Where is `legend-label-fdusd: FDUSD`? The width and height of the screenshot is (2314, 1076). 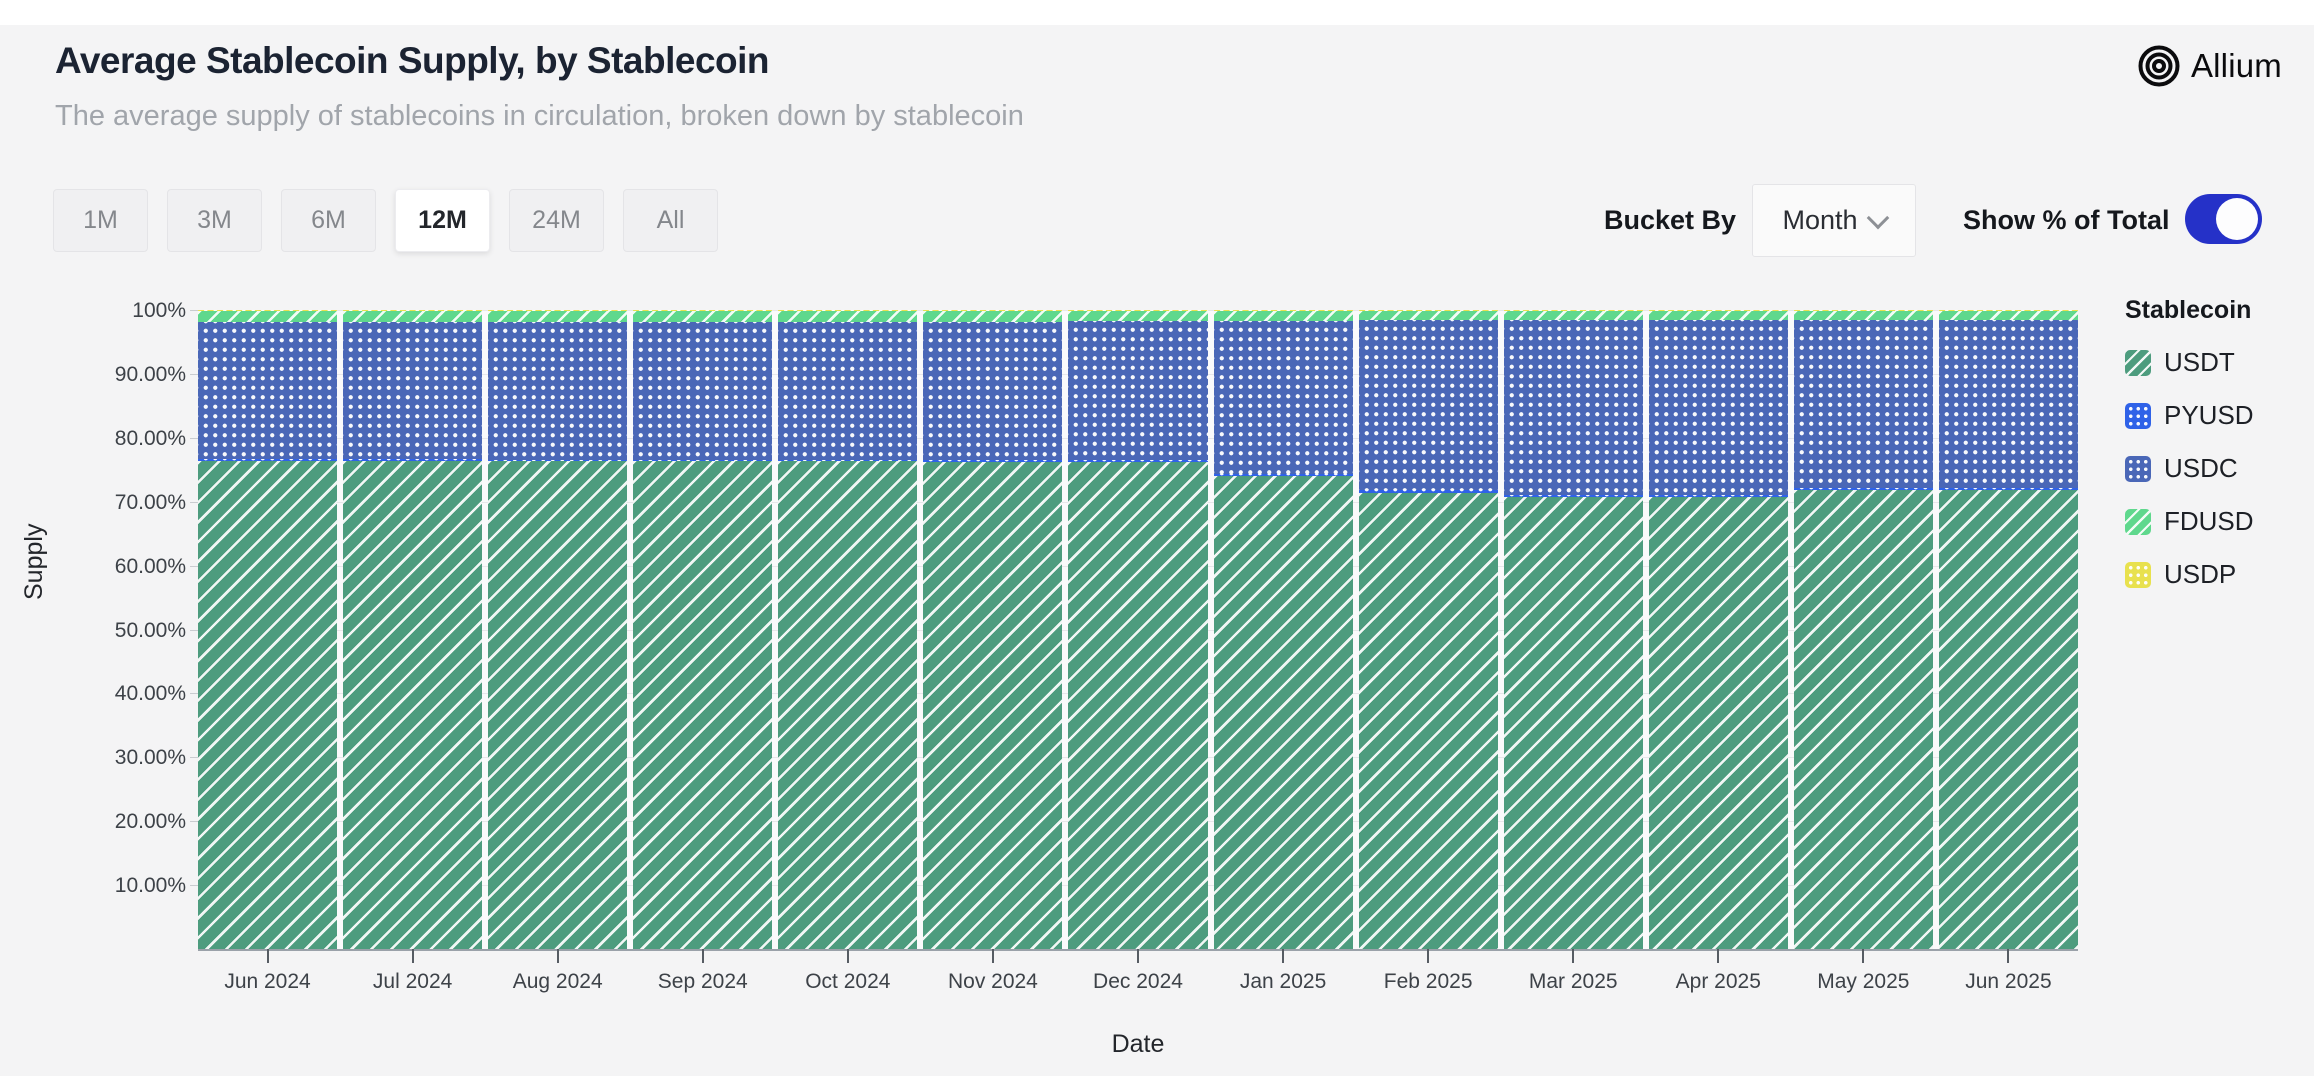 legend-label-fdusd: FDUSD is located at coordinates (2209, 521).